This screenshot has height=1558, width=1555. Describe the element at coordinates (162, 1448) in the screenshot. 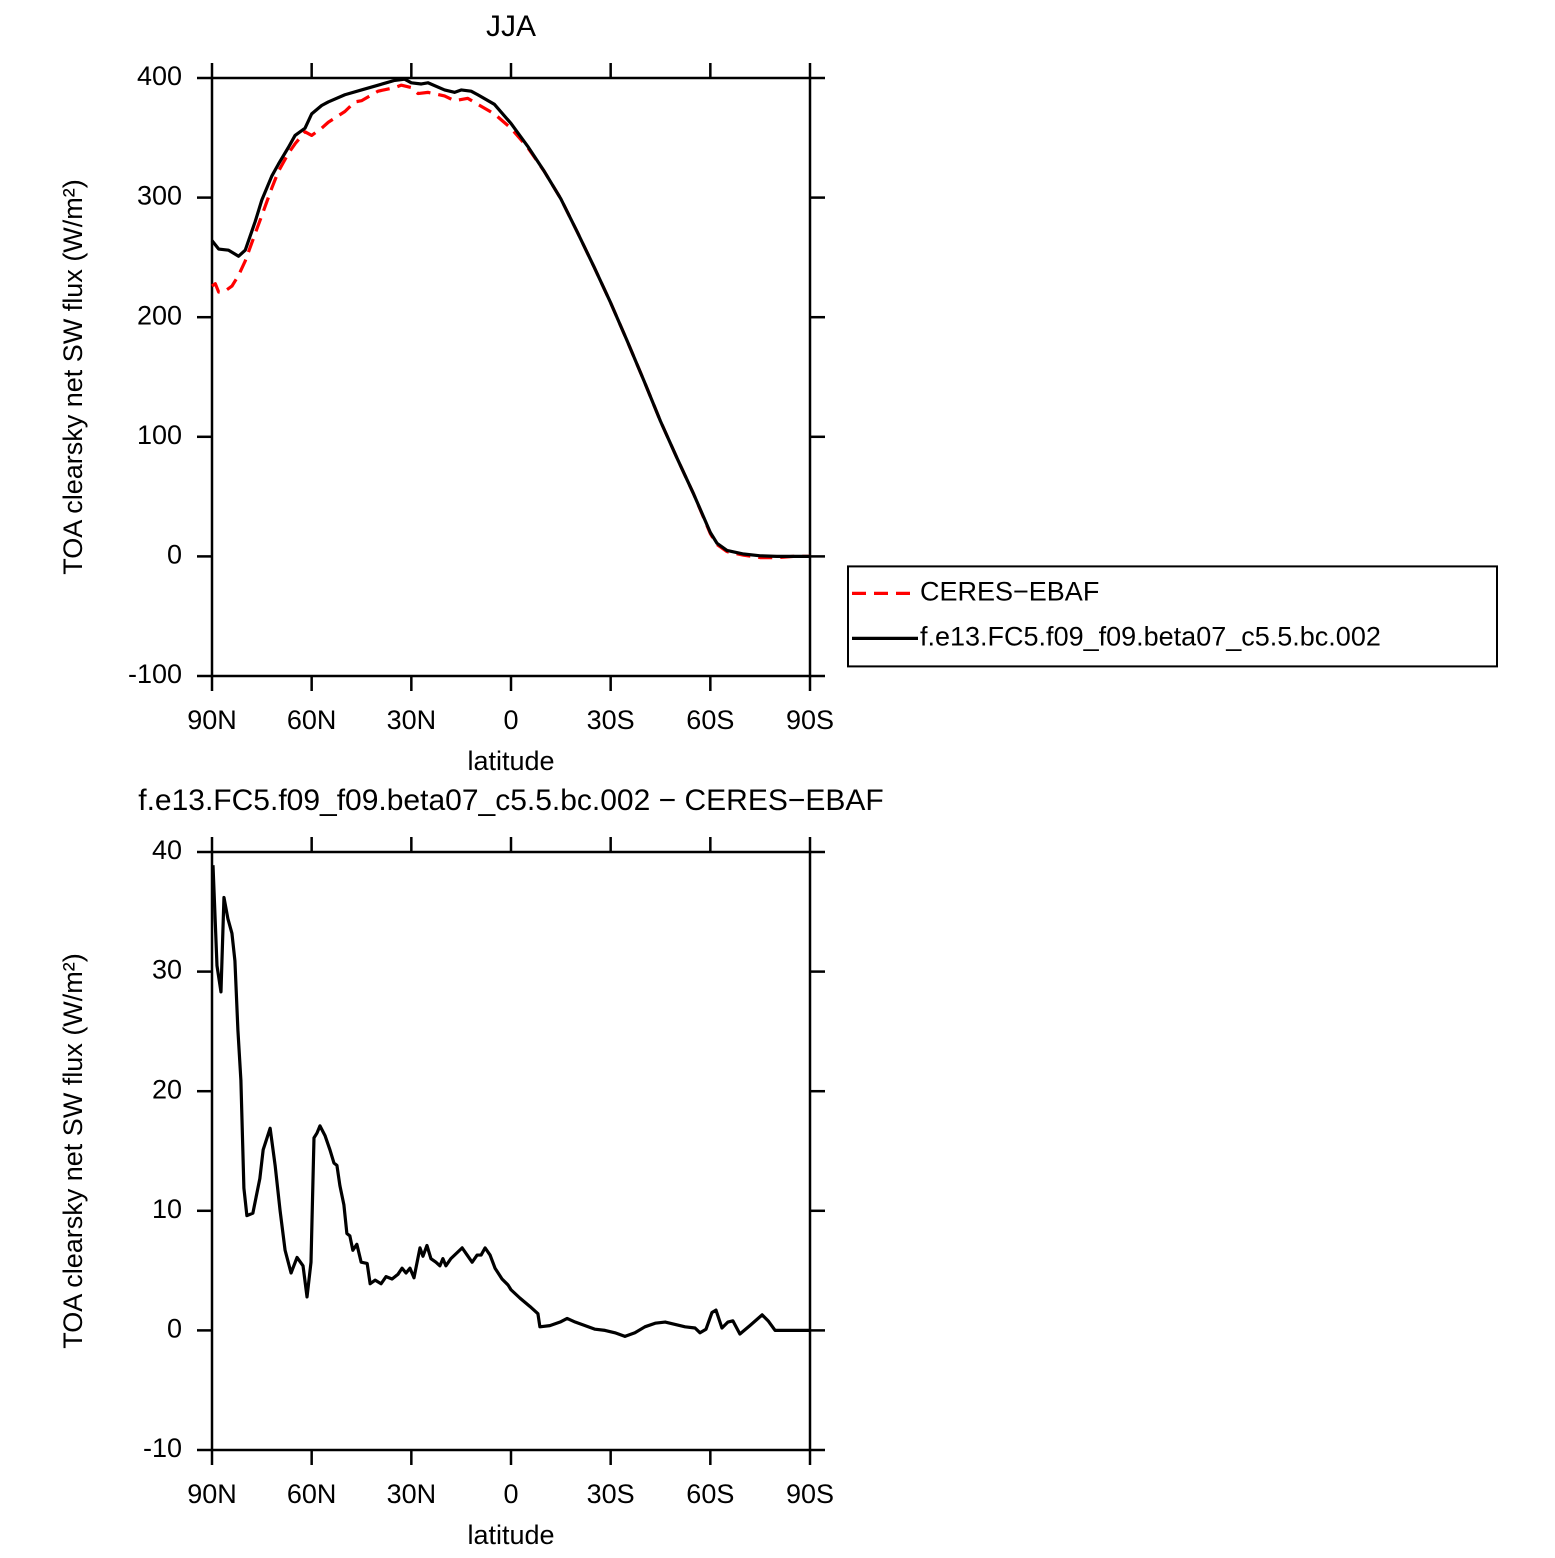

I see `y-tick-label: -10` at that location.